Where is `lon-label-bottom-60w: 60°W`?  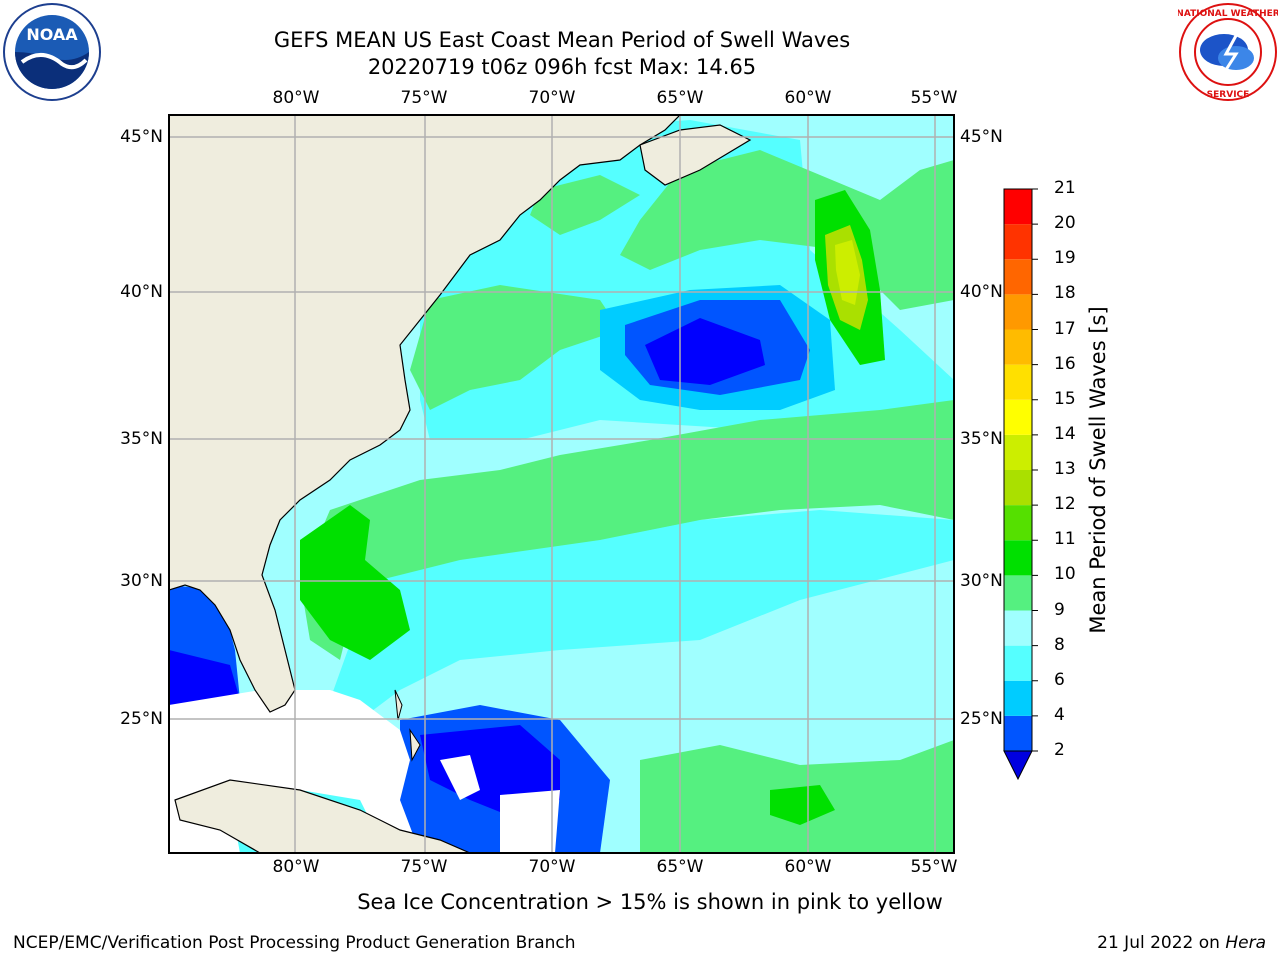
lon-label-bottom-60w: 60°W is located at coordinates (808, 867).